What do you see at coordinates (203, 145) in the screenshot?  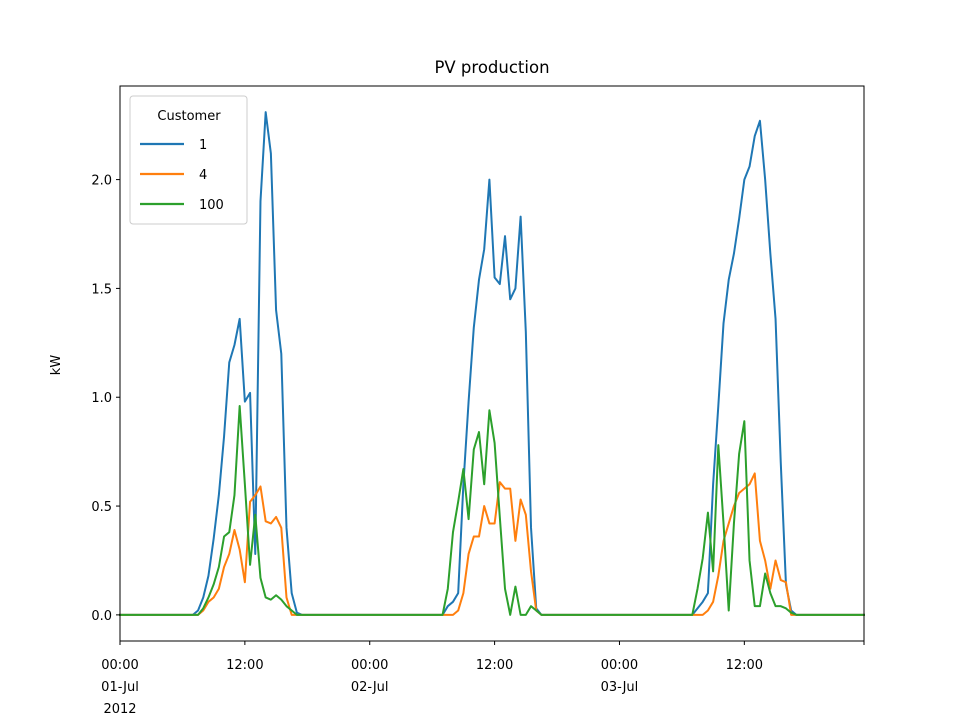 I see `legend-label-1: 1` at bounding box center [203, 145].